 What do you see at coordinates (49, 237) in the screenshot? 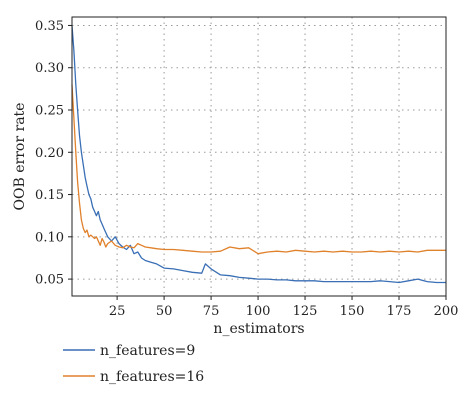
I see `y-tick-label: 0.10` at bounding box center [49, 237].